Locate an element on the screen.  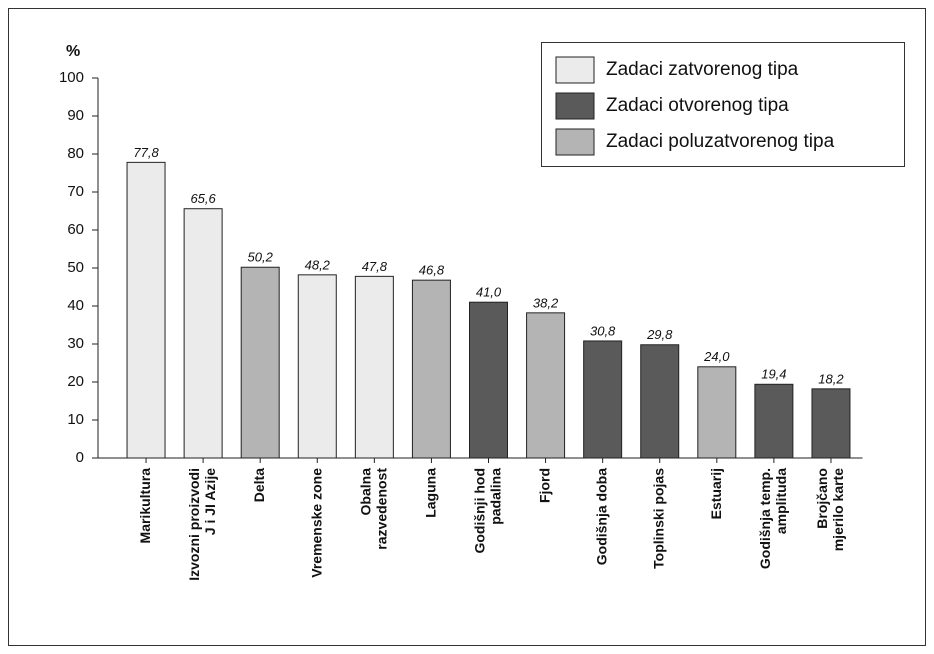
x-tick-label: Vremenske zone is located at coordinates (316, 523).